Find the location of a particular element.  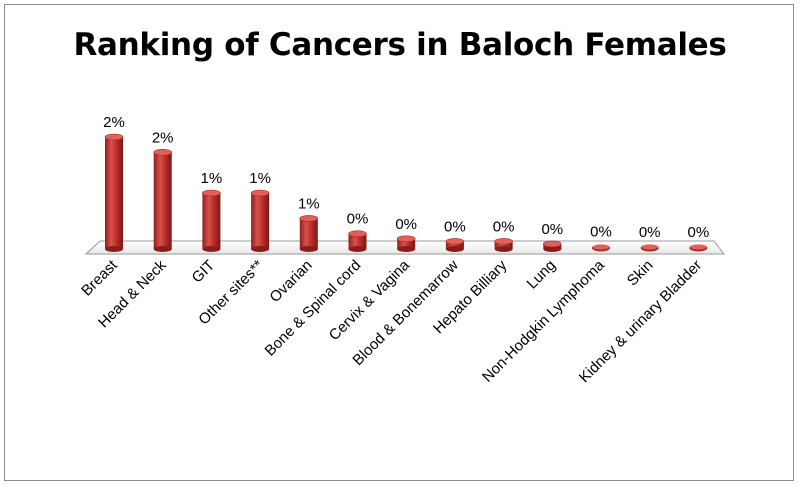

category-label: GIT is located at coordinates (204, 272).